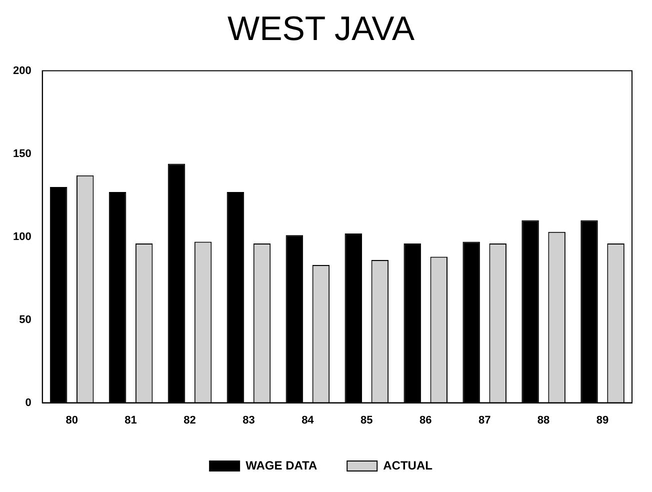  I want to click on y-tick-label: 200, so click(22, 70).